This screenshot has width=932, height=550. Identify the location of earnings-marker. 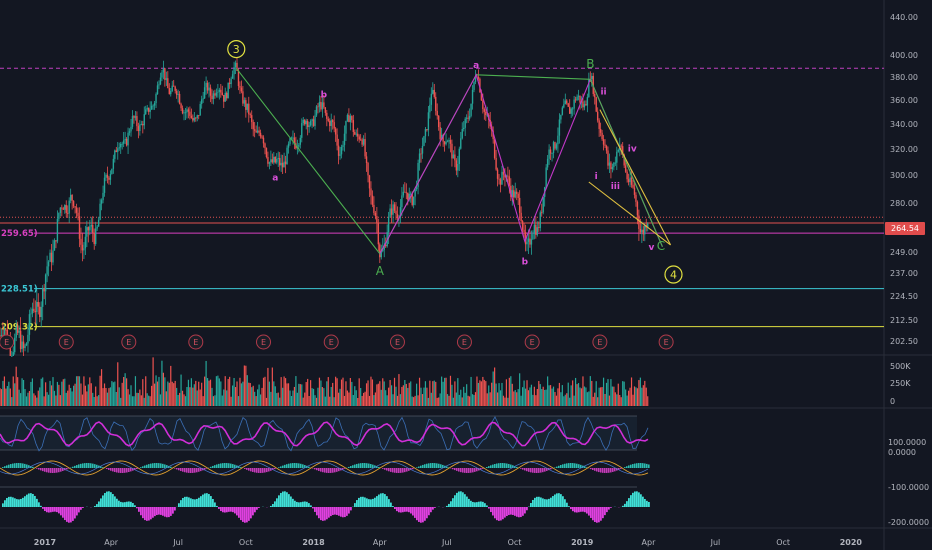
(397, 342).